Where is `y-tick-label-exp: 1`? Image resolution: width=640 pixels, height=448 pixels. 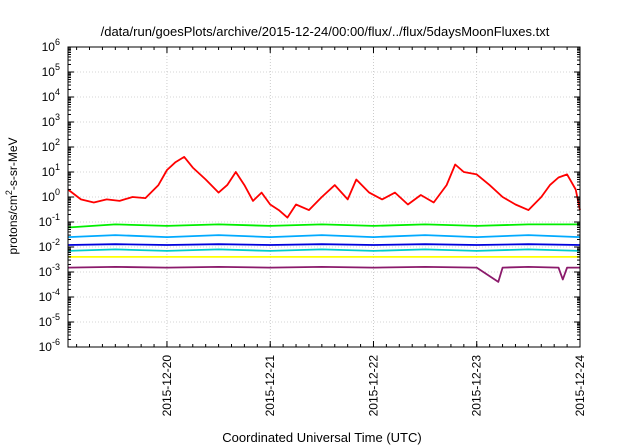 y-tick-label-exp: 1 is located at coordinates (57, 167).